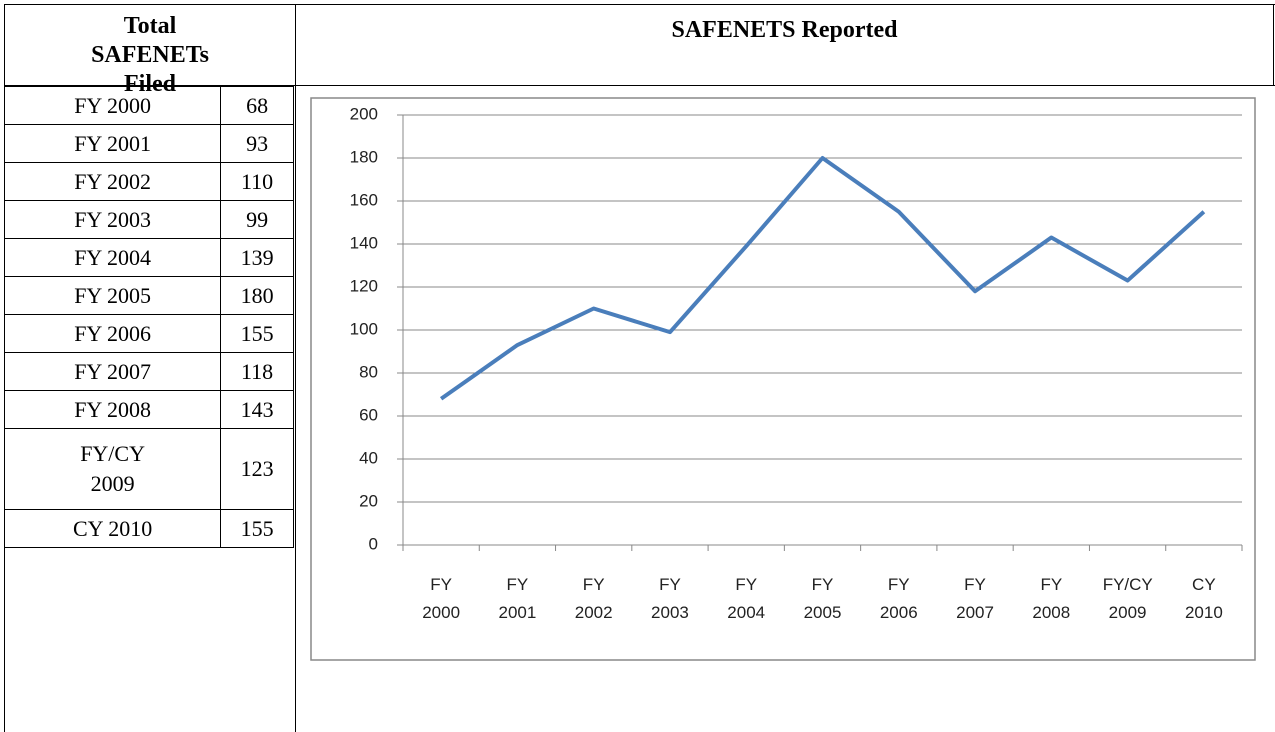  Describe the element at coordinates (364, 113) in the screenshot. I see `y-tick-label: 200` at that location.